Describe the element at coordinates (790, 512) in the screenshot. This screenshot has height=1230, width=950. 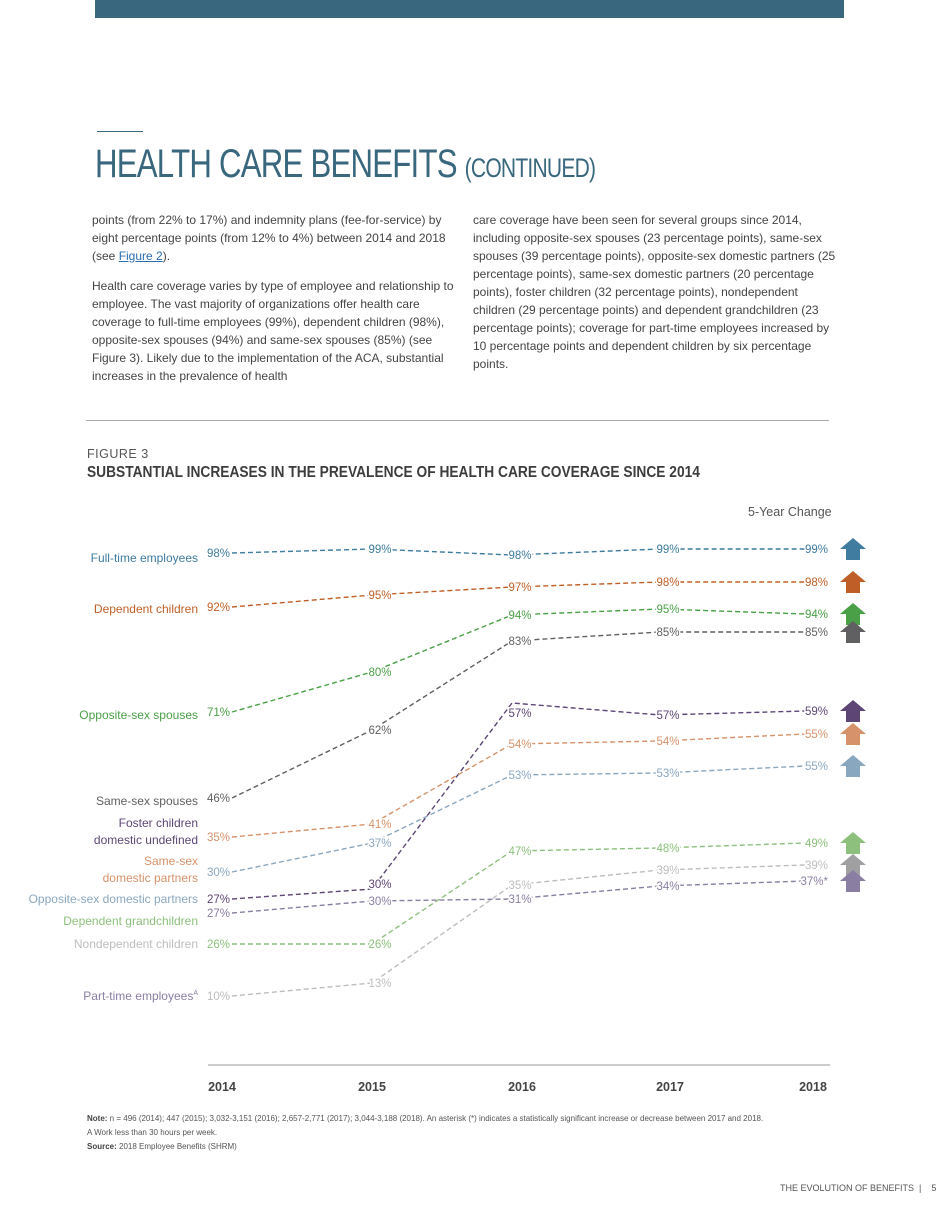
I see `five-year-change-header: 5-Year Change` at that location.